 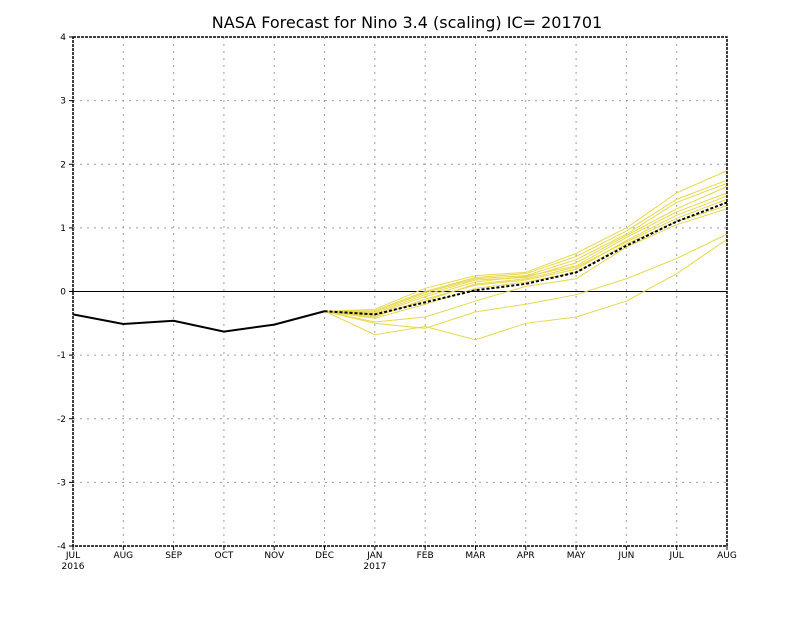 I want to click on x-tick-label: JUN, so click(x=625, y=556).